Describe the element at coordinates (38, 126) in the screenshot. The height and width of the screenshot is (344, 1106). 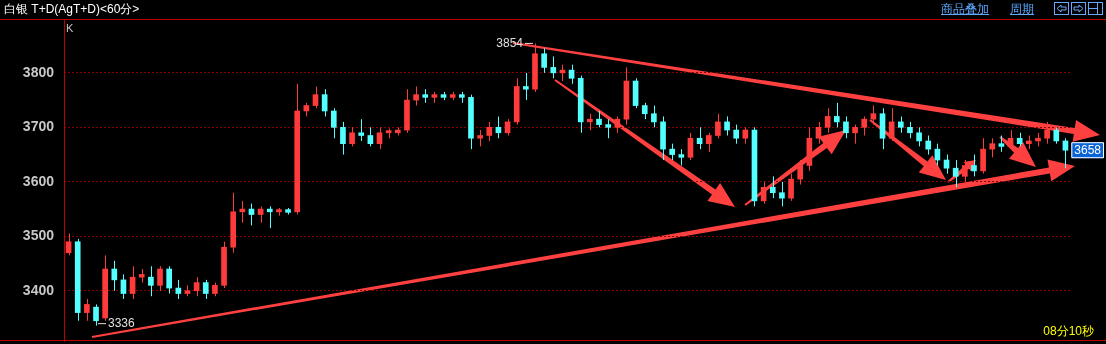
I see `y-tick-label: 3700` at that location.